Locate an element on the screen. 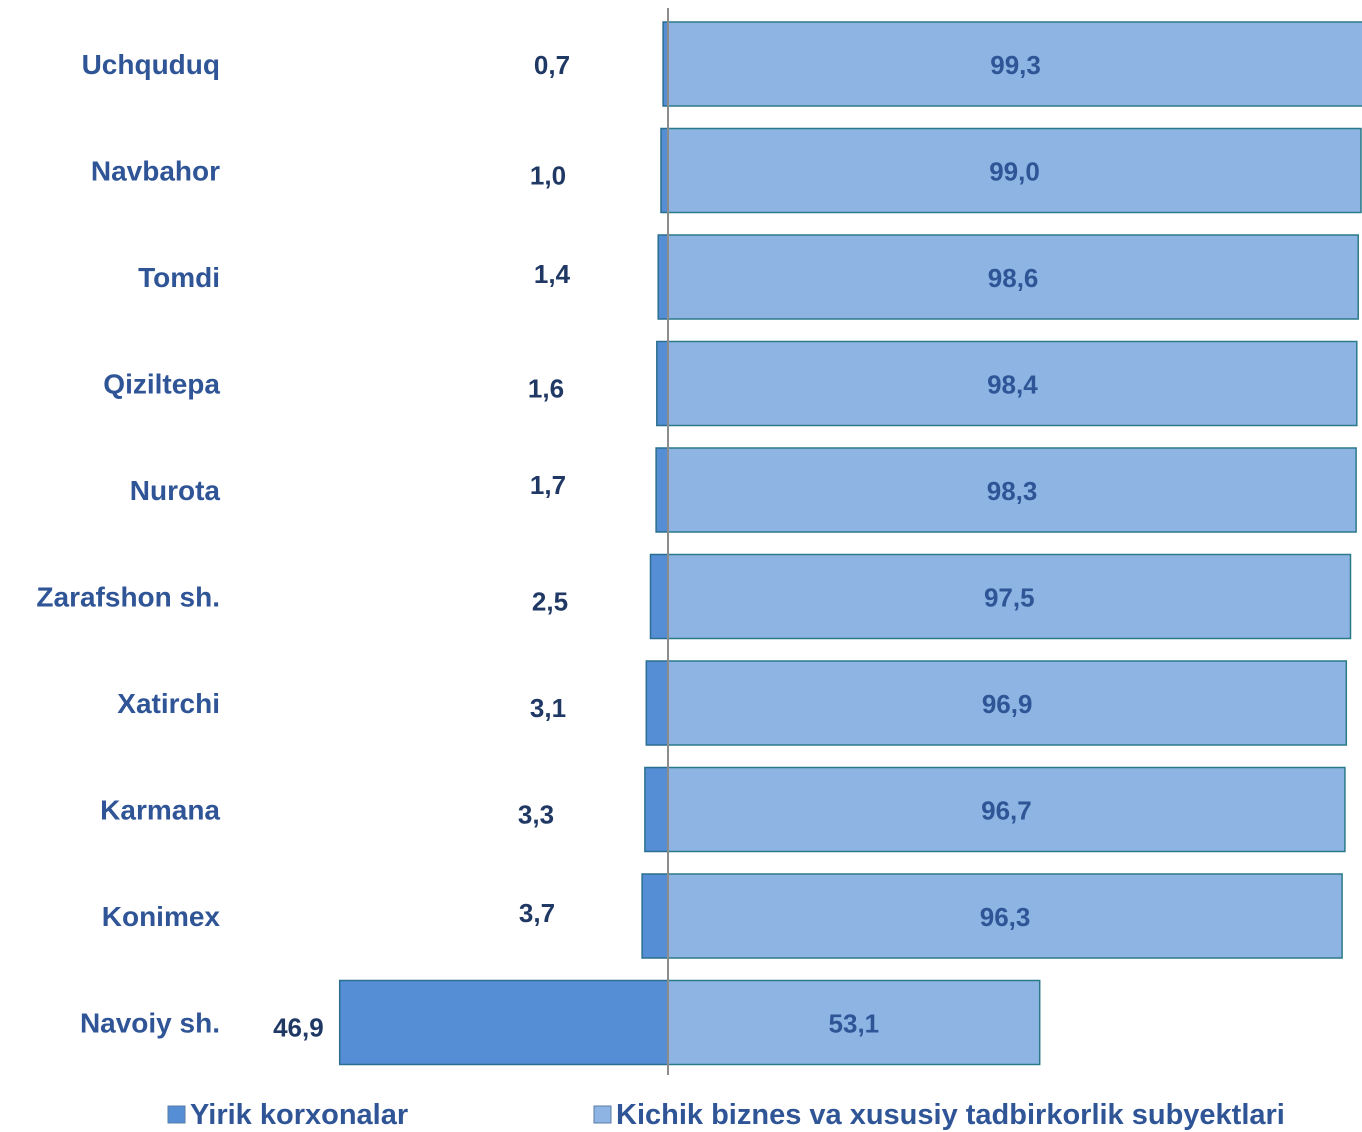  value-label-yirik: 3,3 is located at coordinates (536, 815).